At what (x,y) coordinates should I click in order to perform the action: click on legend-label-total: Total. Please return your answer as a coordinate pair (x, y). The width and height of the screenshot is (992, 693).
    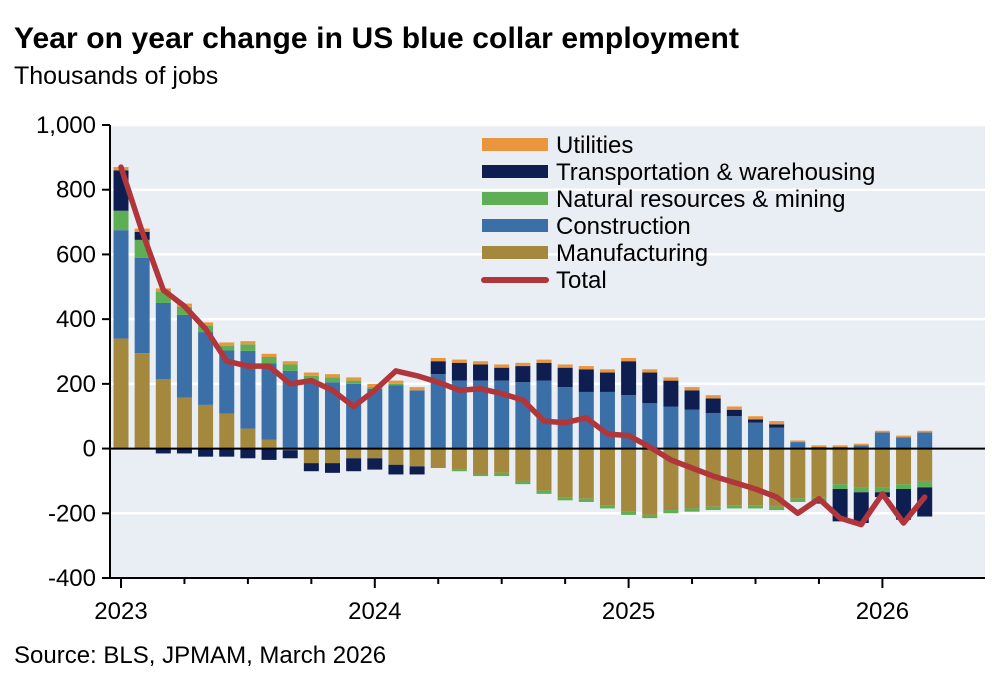
    Looking at the image, I should click on (581, 280).